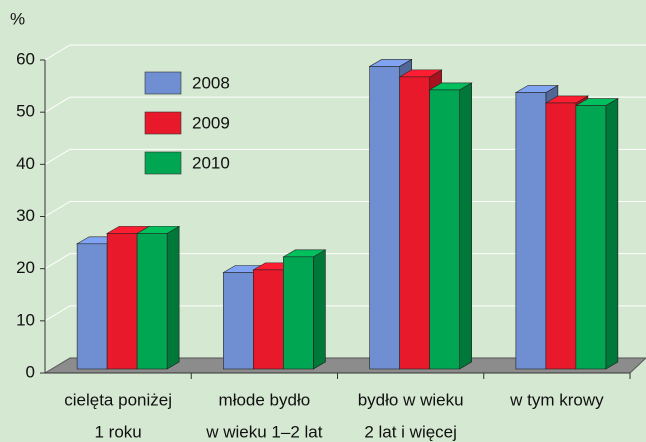 The width and height of the screenshot is (646, 442). I want to click on x-tick-label: 2 lat i więcej, so click(410, 431).